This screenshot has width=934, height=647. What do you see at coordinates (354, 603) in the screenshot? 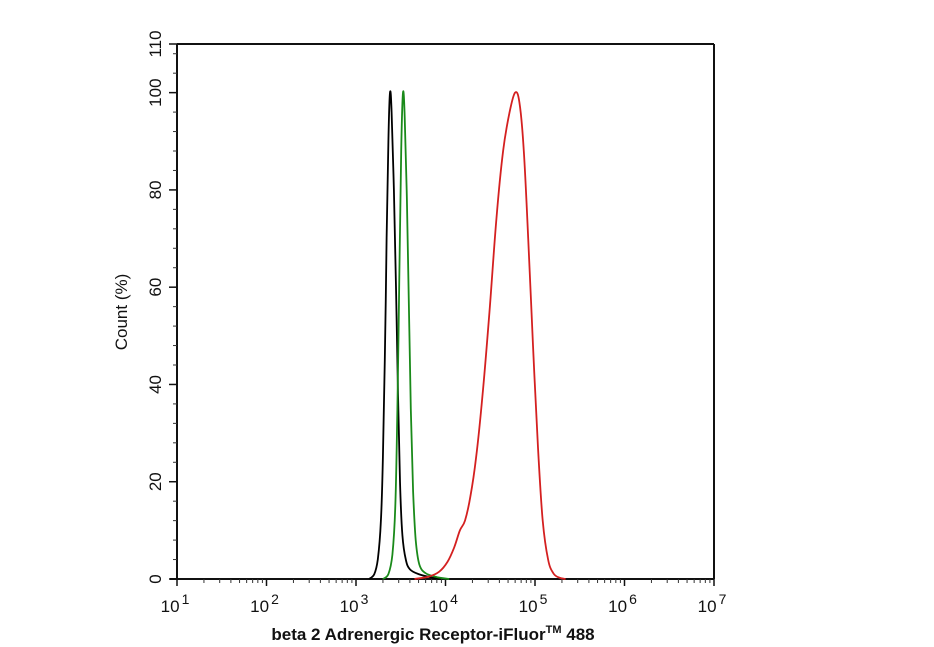
I see `x-tick-label: 10 3` at bounding box center [354, 603].